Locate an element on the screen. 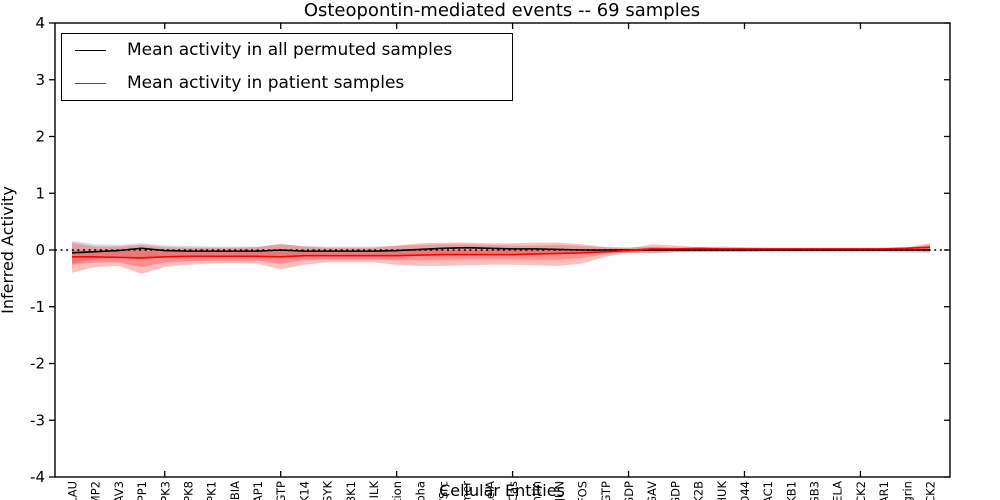 The height and width of the screenshot is (500, 1000). y-tick-label: -4 is located at coordinates (37, 477).